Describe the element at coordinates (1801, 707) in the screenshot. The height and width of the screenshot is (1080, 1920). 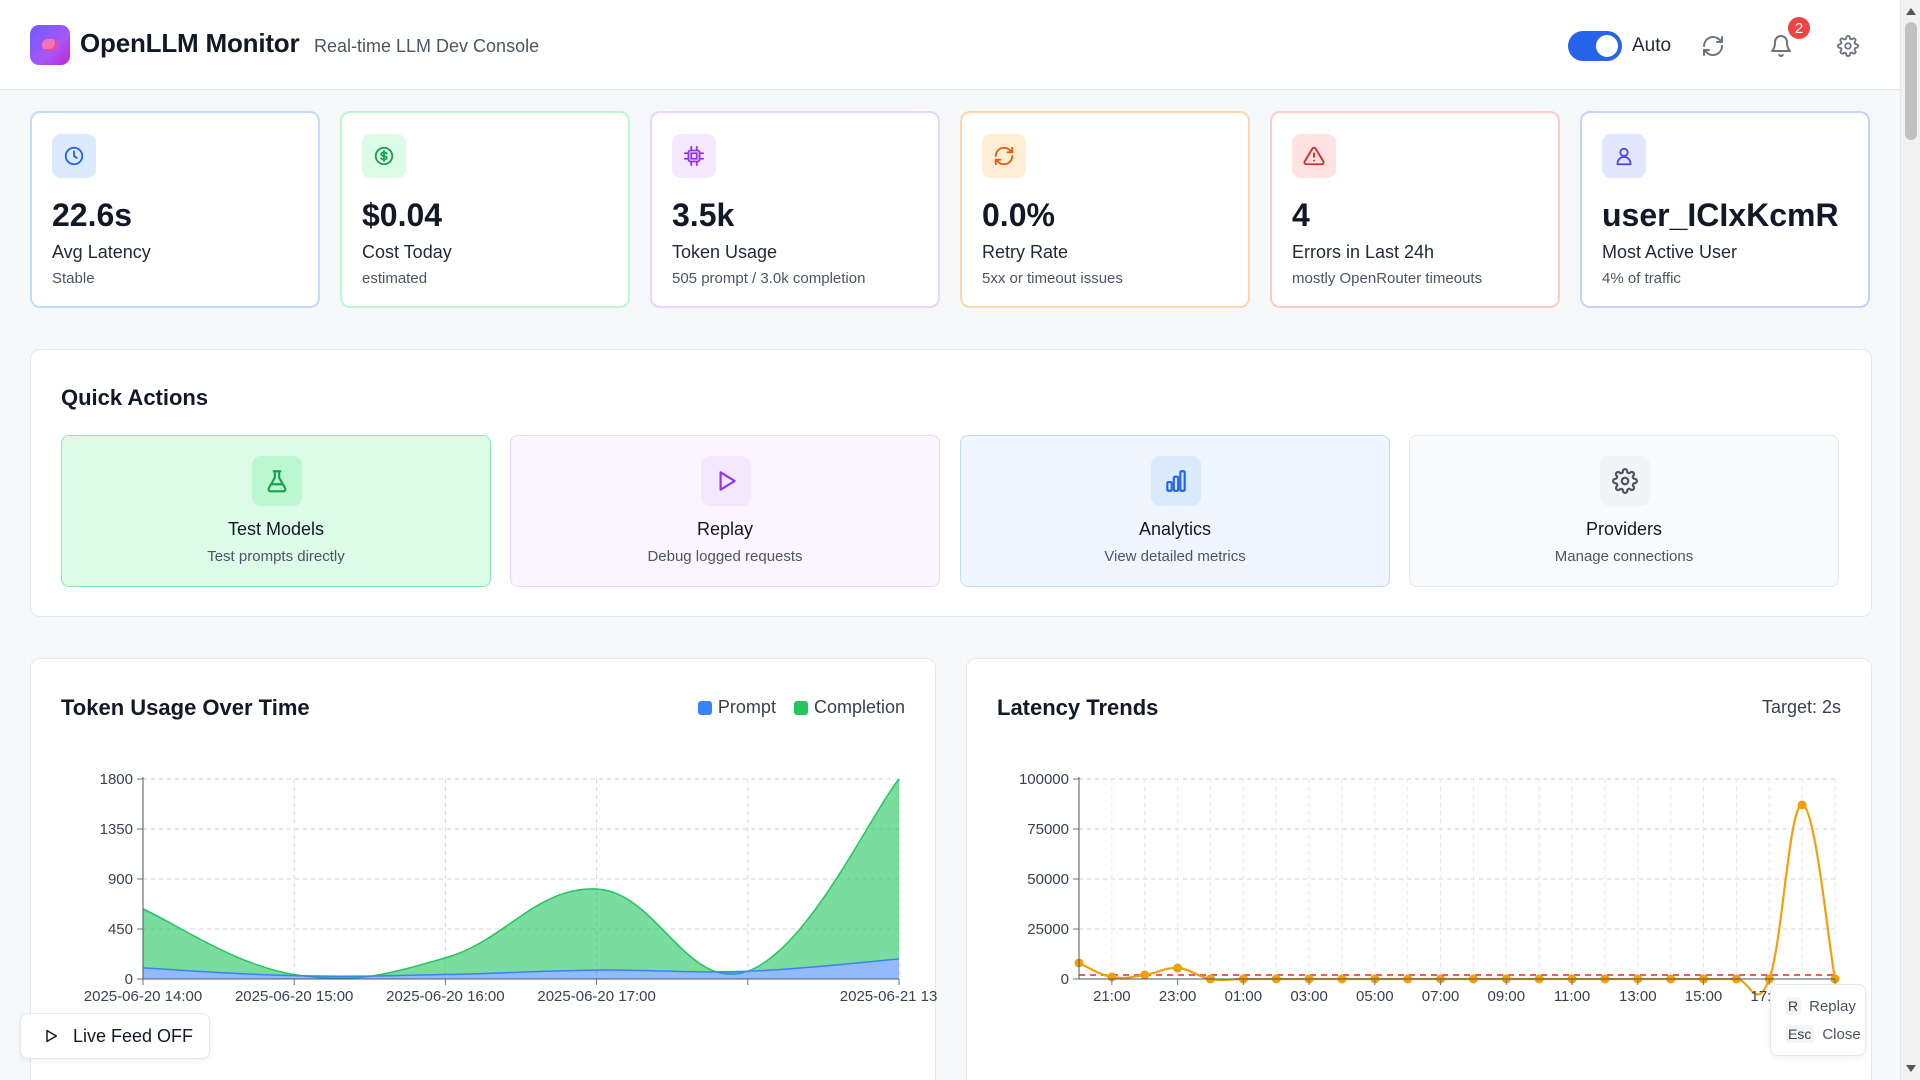
I see `target-label: Target: 2s` at that location.